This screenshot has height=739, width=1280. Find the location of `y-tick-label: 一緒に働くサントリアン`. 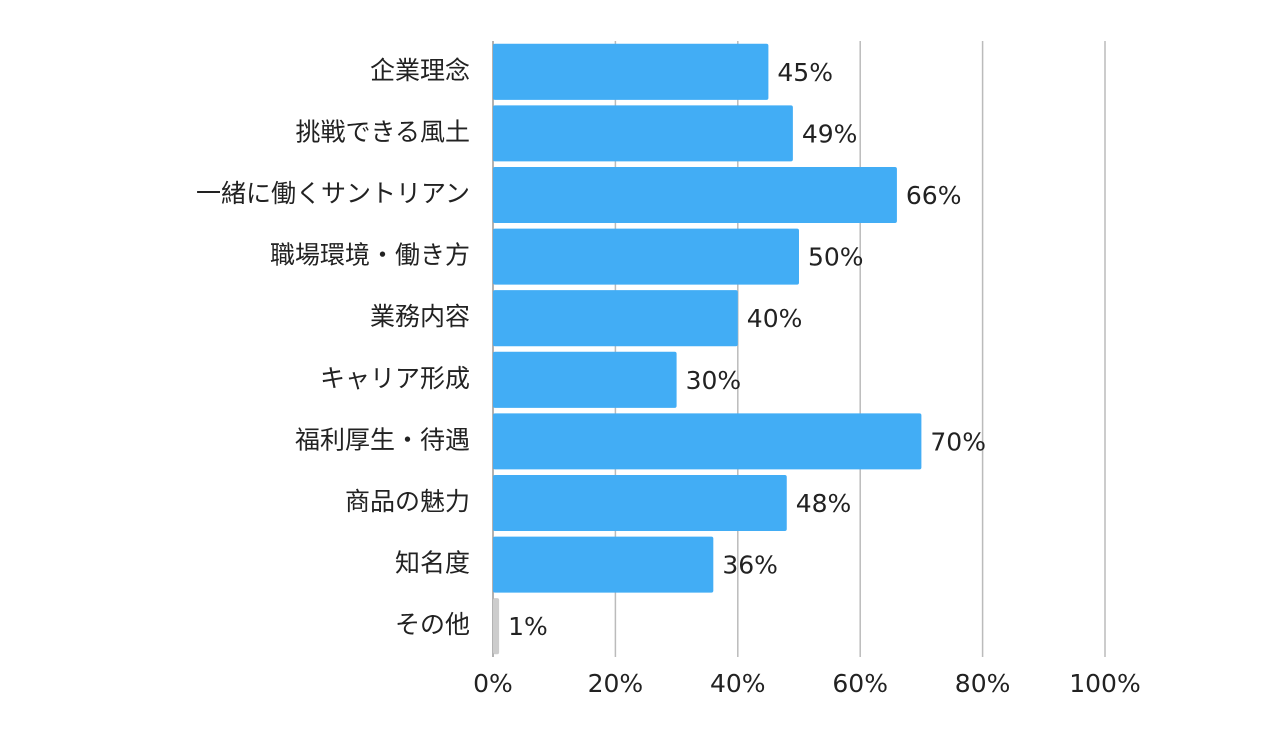

y-tick-label: 一緒に働くサントリアン is located at coordinates (333, 193).